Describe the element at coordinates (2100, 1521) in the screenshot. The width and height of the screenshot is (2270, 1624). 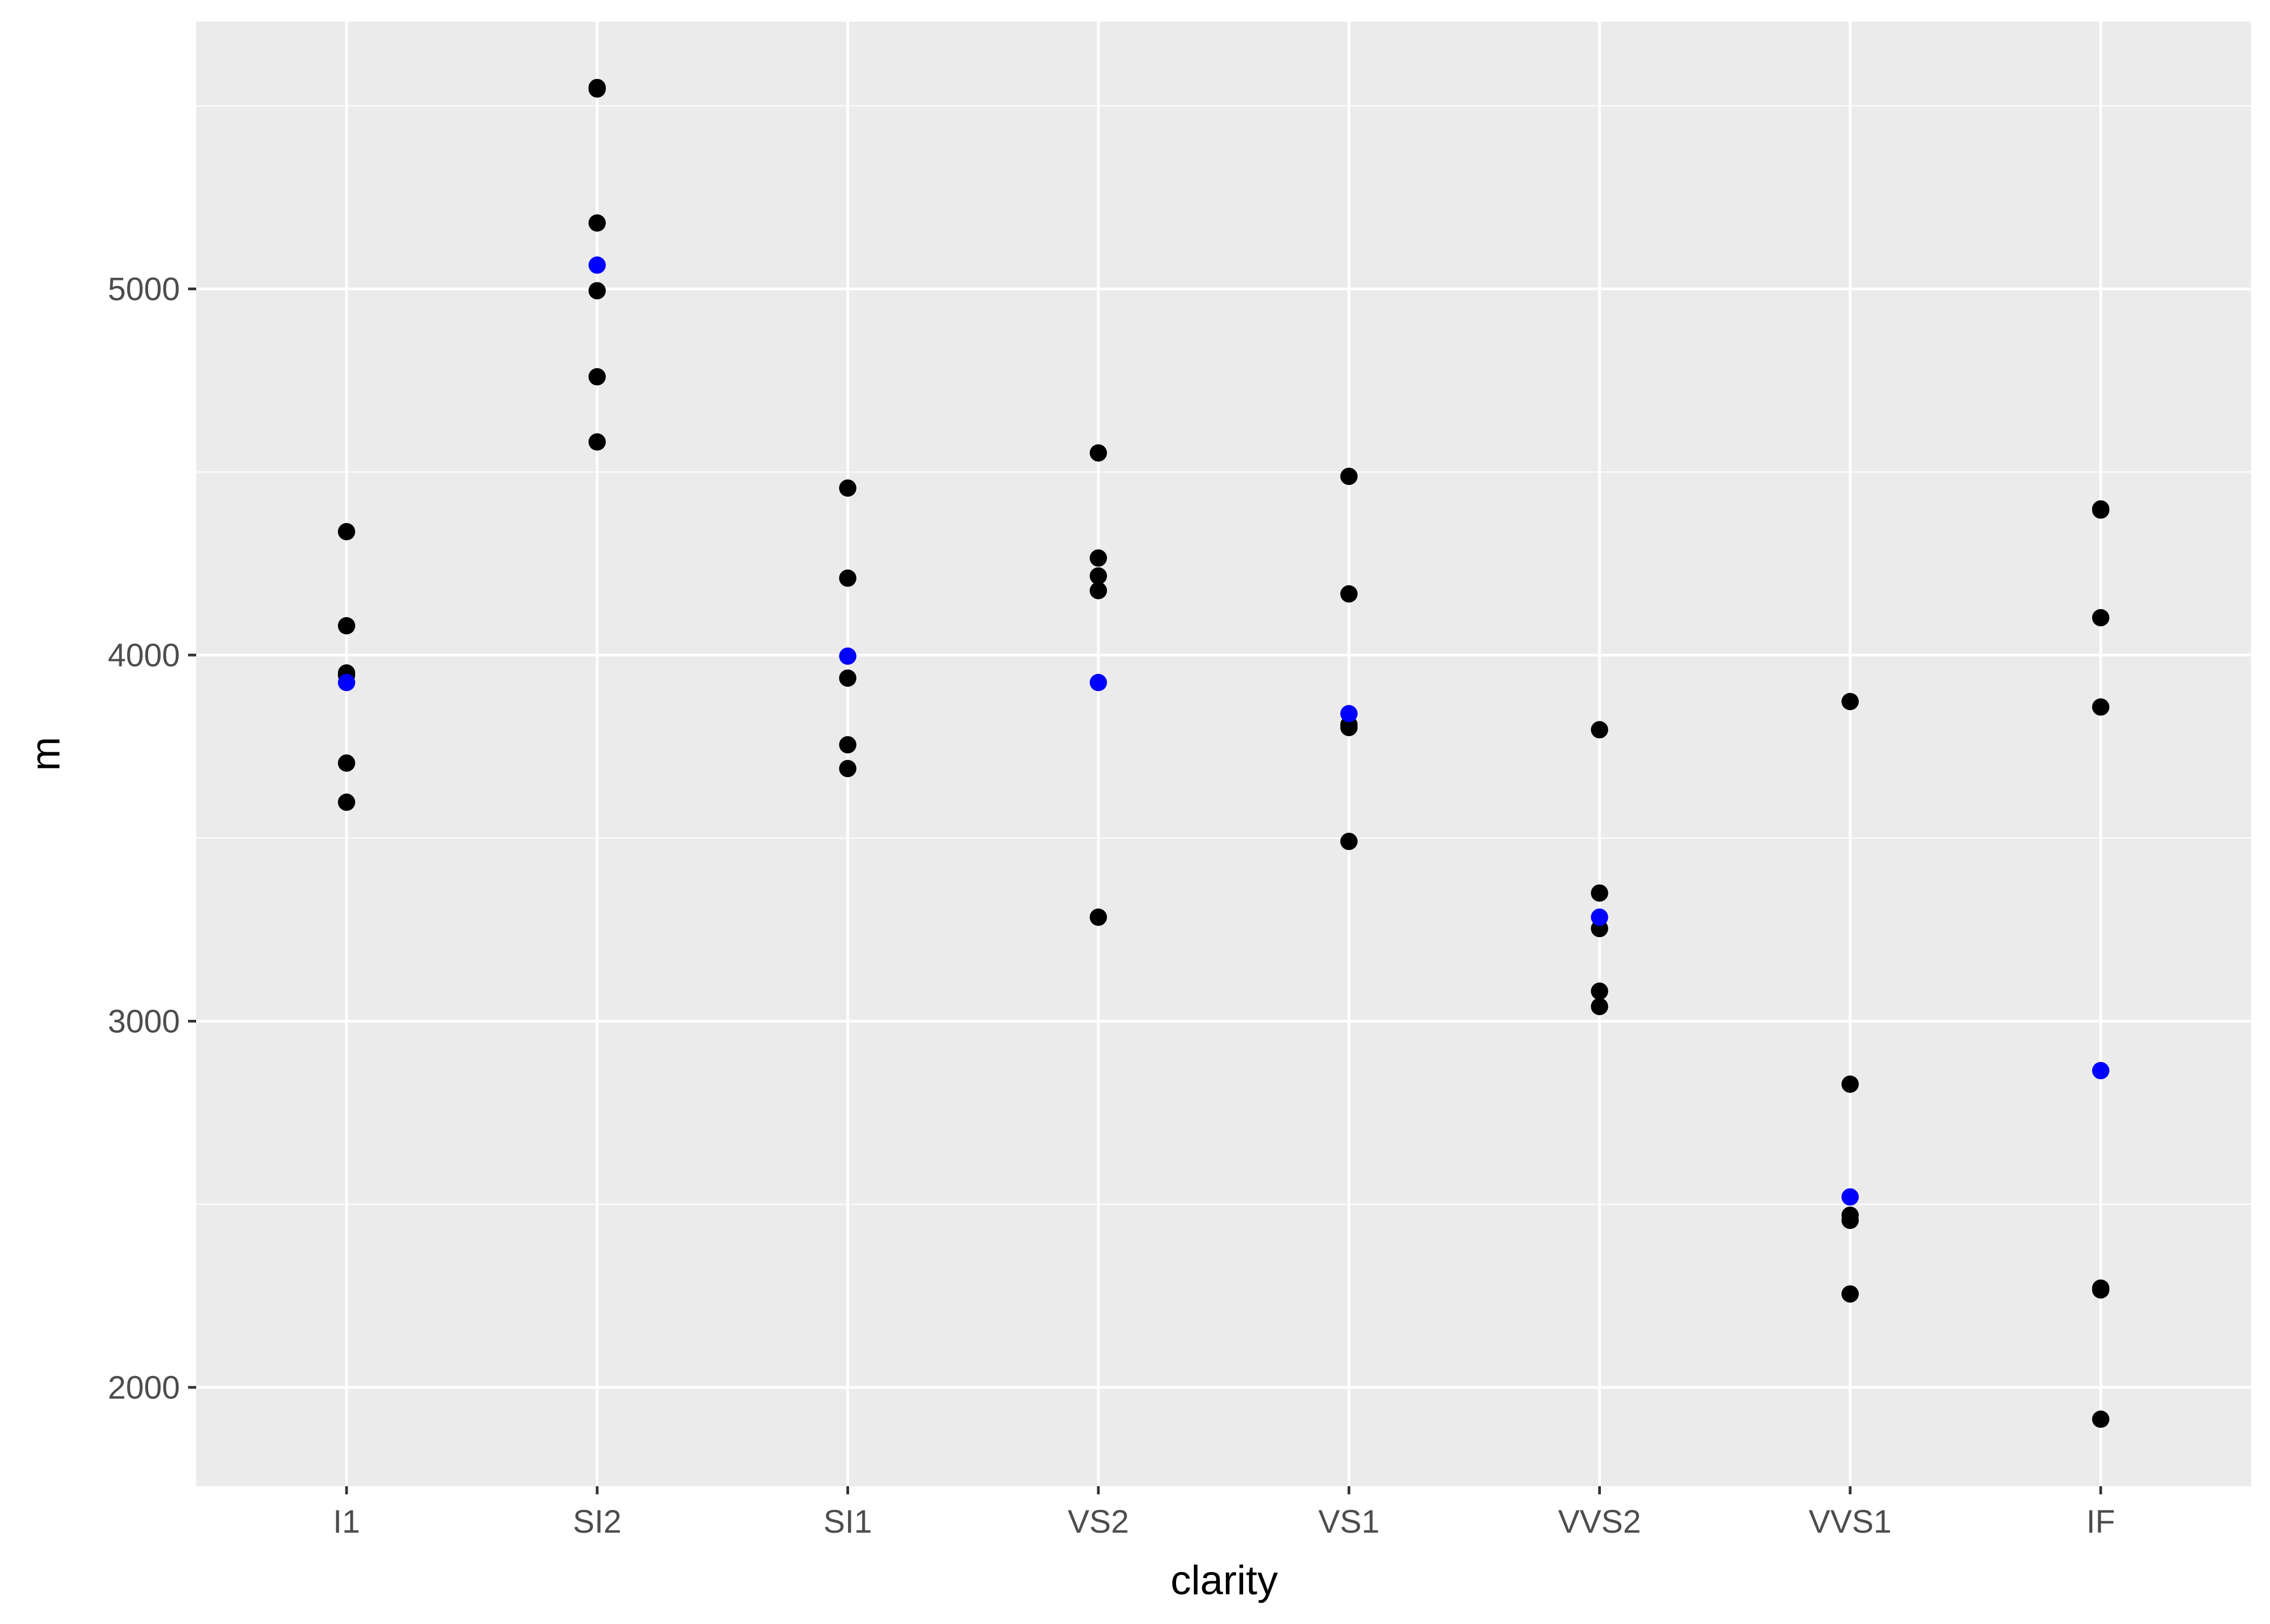
I see `x-tick-label: IF` at that location.